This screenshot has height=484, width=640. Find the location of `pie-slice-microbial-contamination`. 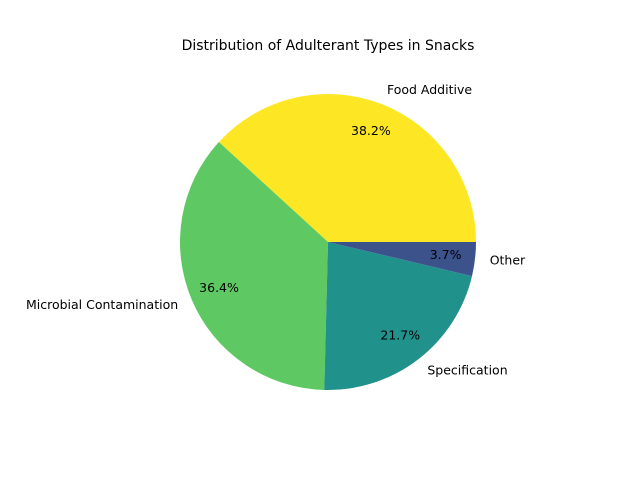

pie-slice-microbial-contamination is located at coordinates (254, 266).